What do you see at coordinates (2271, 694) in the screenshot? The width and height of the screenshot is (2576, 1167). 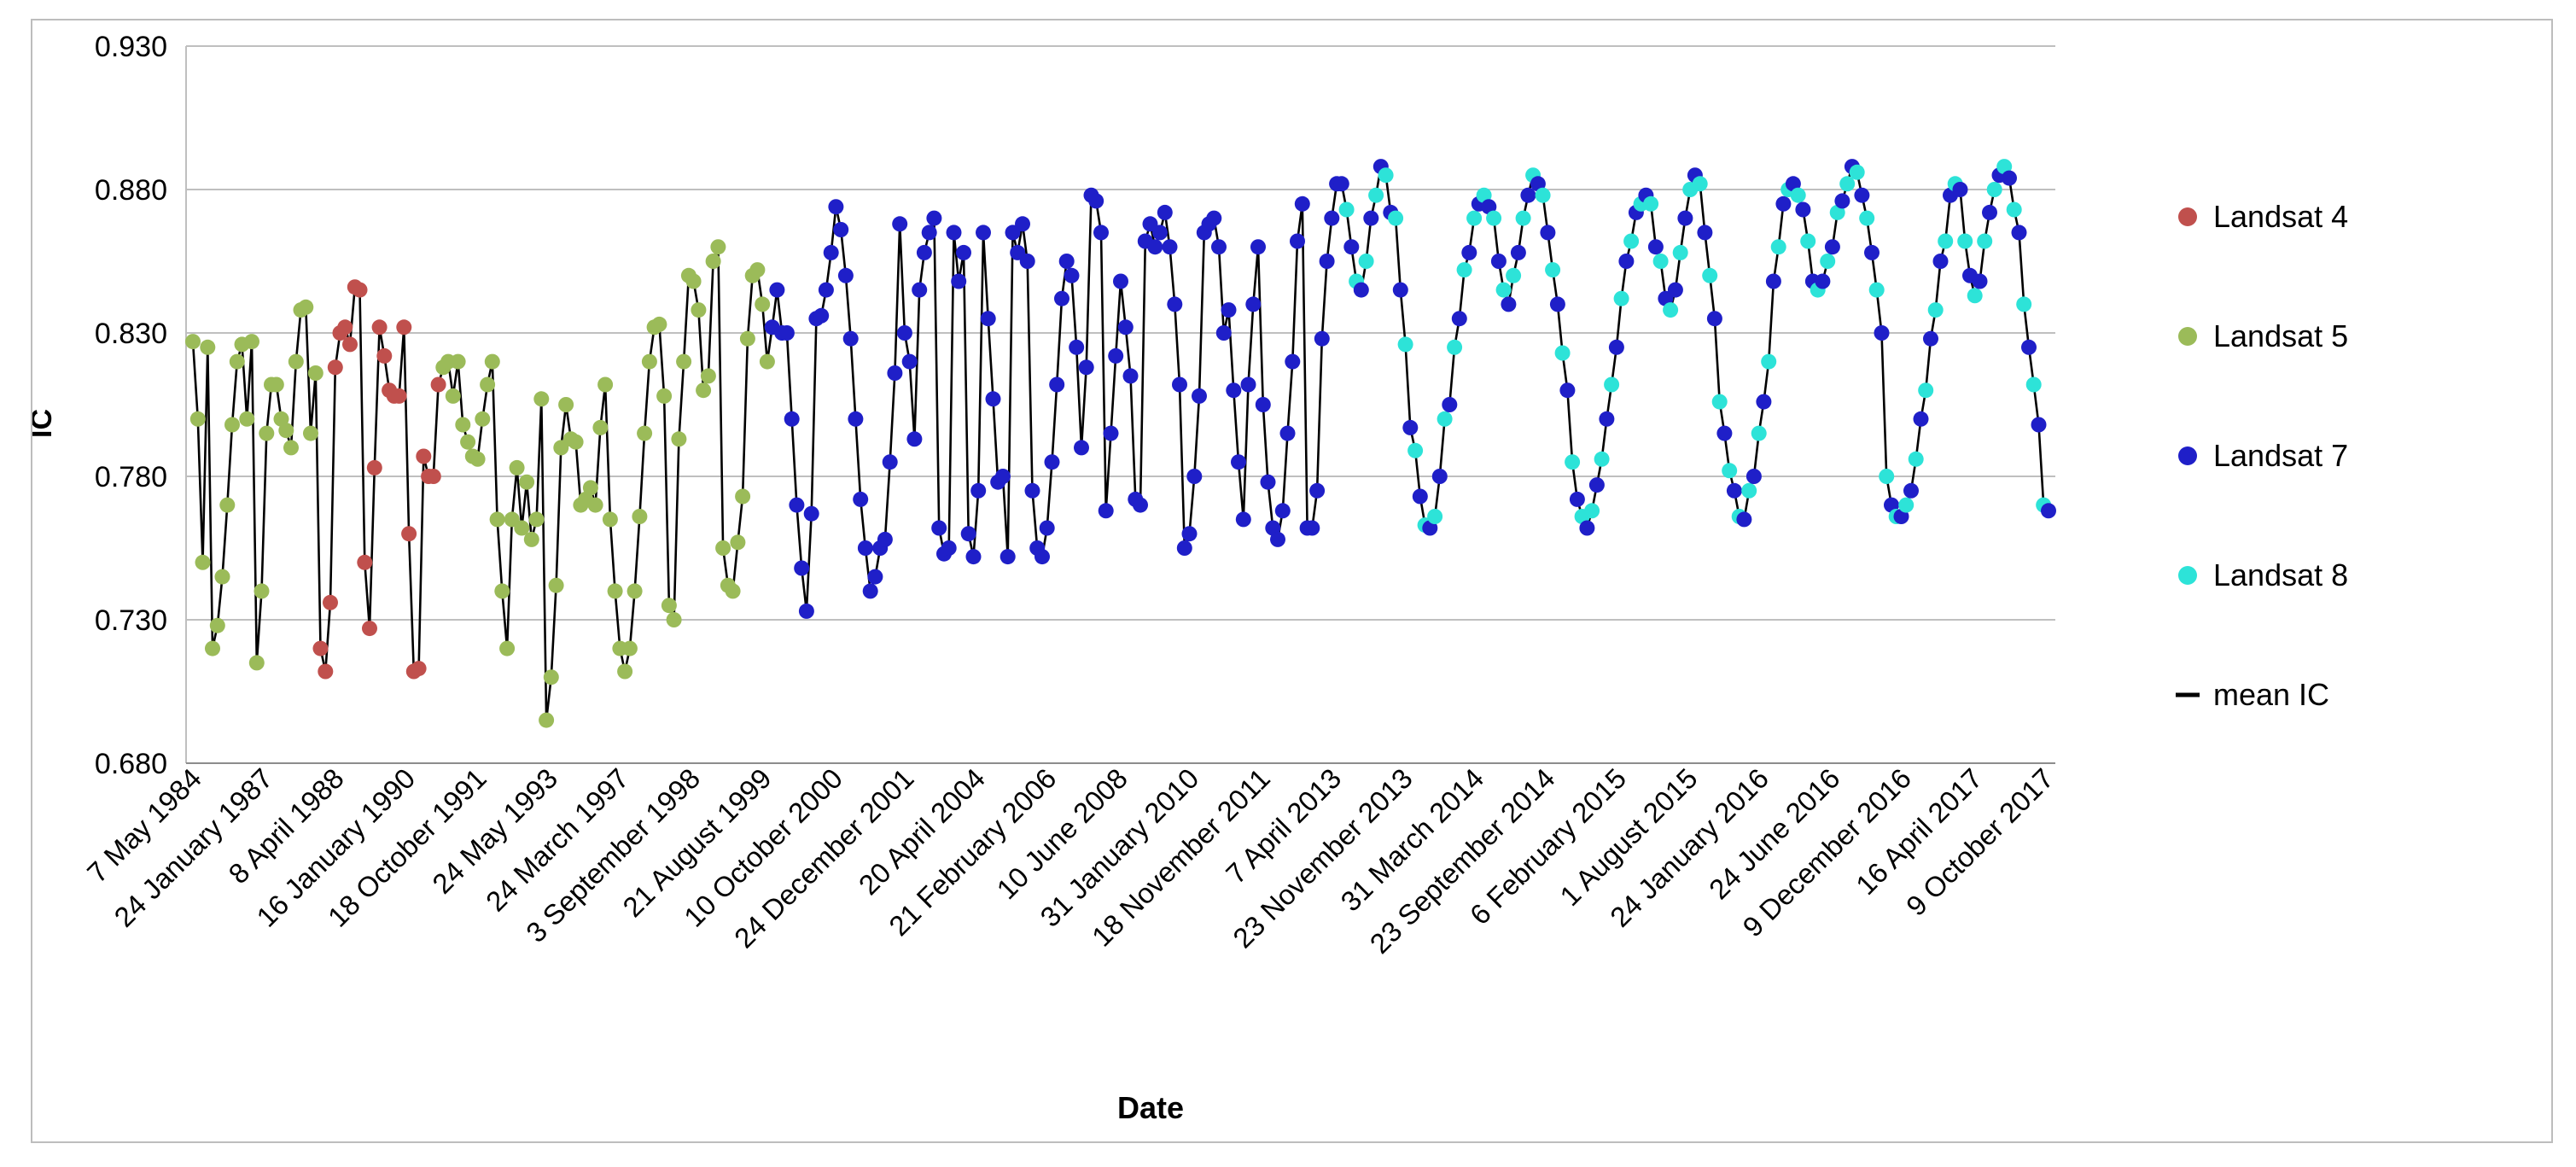 I see `legend-label: mean IC` at bounding box center [2271, 694].